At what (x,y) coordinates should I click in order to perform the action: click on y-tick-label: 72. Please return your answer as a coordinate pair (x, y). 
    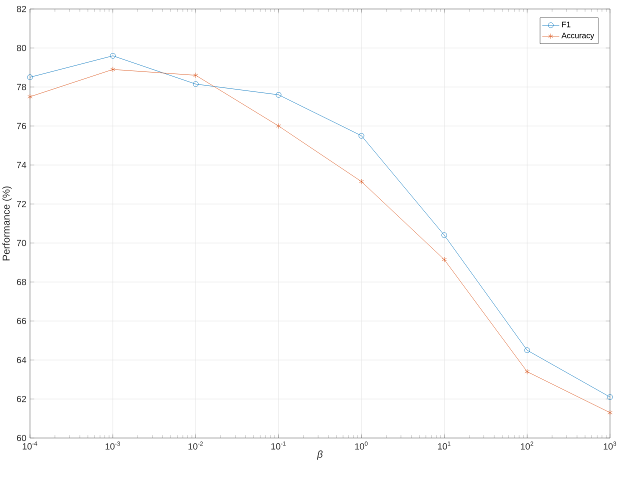
    Looking at the image, I should click on (21, 204).